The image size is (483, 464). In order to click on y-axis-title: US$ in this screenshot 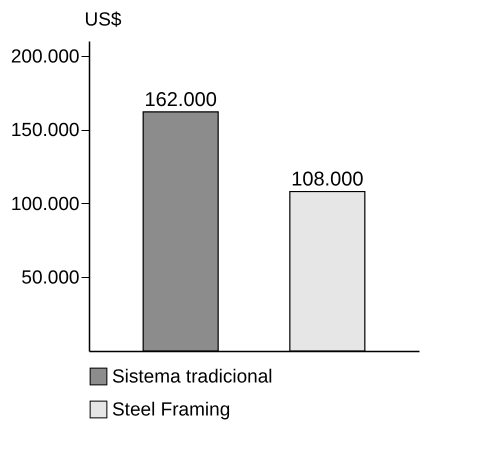, I will do `click(103, 20)`.